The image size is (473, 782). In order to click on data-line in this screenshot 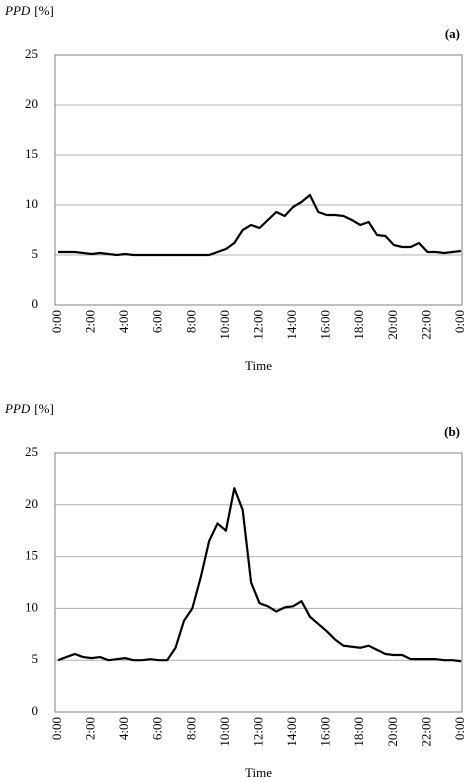, I will do `click(260, 225)`.